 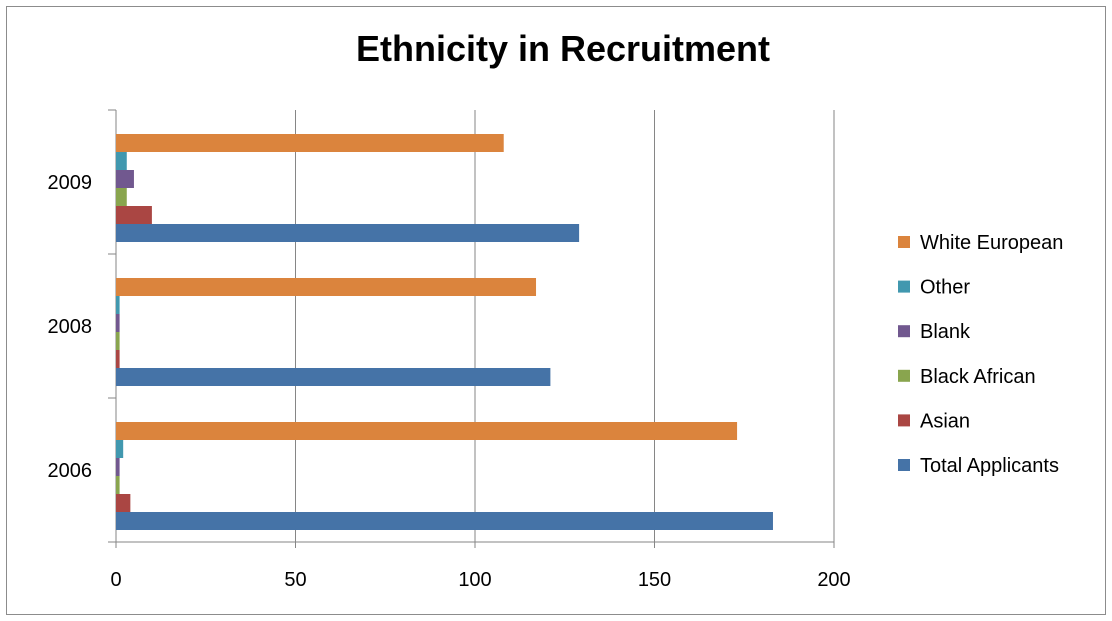 What do you see at coordinates (70, 471) in the screenshot?
I see `y-tick-label: 2006` at bounding box center [70, 471].